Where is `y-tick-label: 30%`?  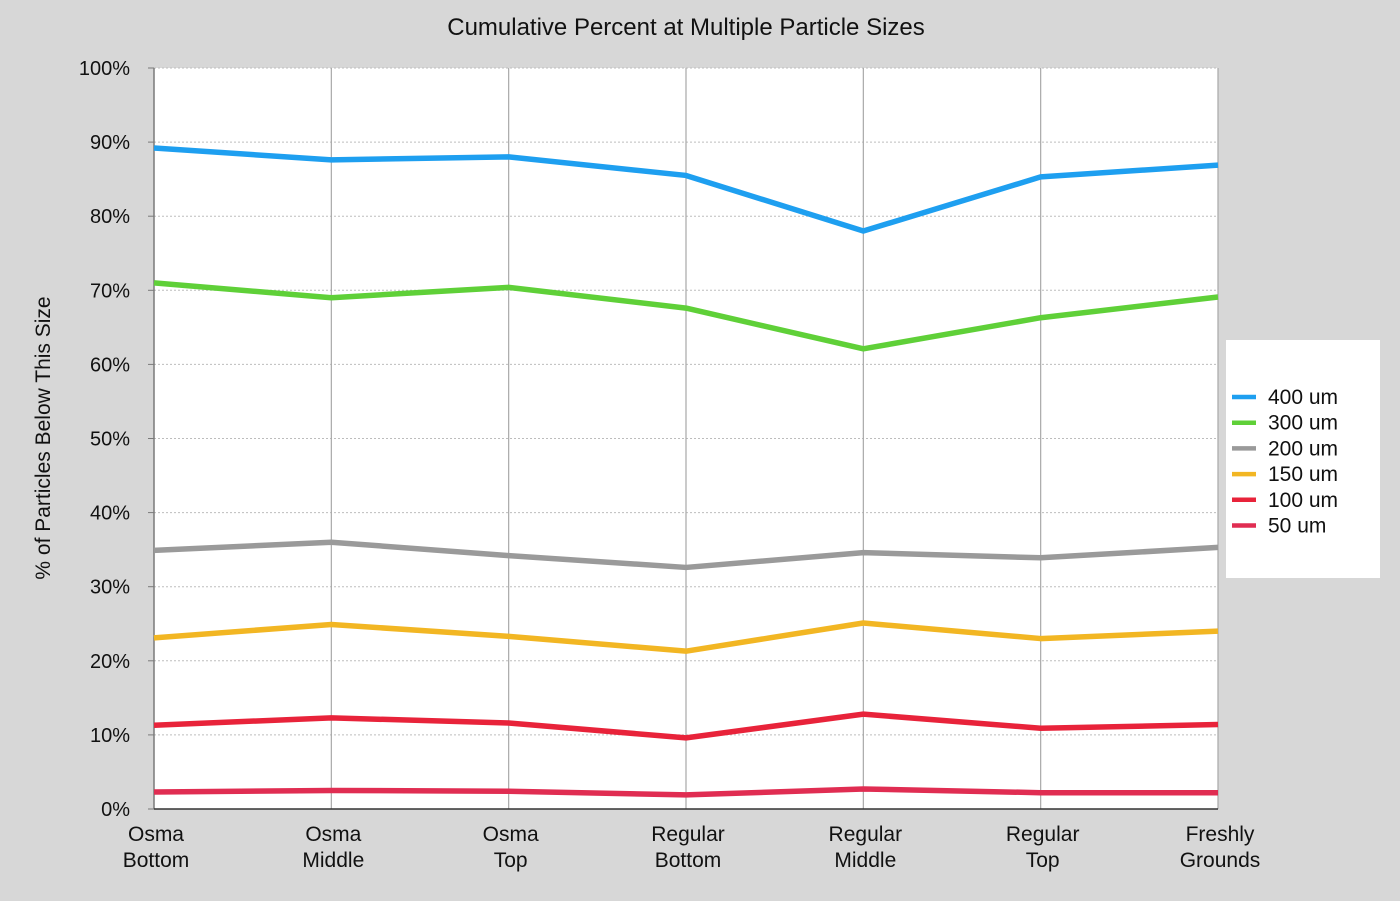
y-tick-label: 30% is located at coordinates (110, 588).